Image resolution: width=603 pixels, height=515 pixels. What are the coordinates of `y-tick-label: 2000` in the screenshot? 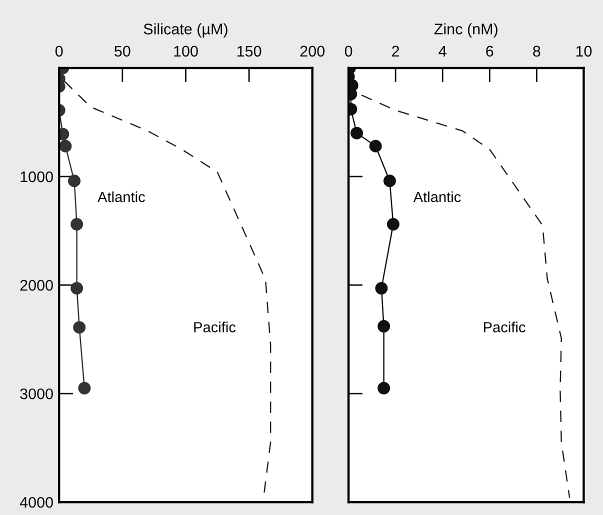 It's located at (36, 285).